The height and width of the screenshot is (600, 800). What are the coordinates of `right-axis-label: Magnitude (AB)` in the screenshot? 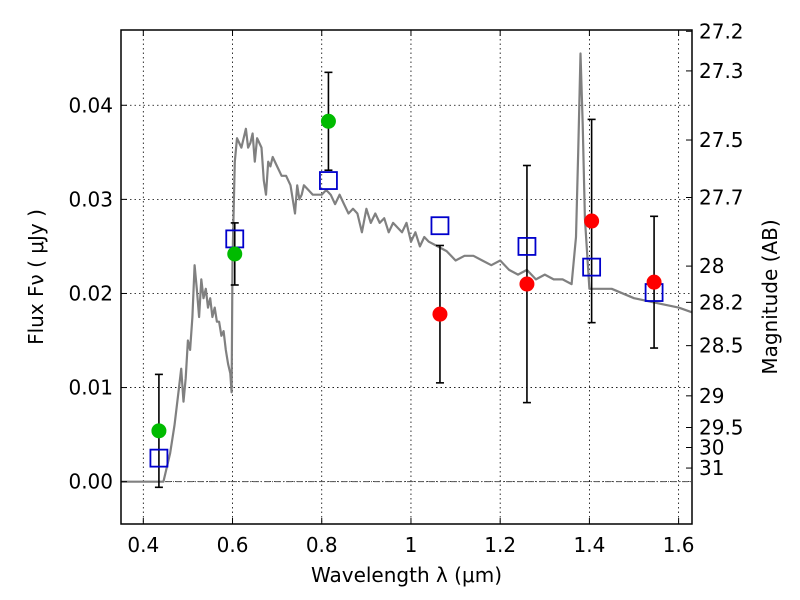 It's located at (770, 296).